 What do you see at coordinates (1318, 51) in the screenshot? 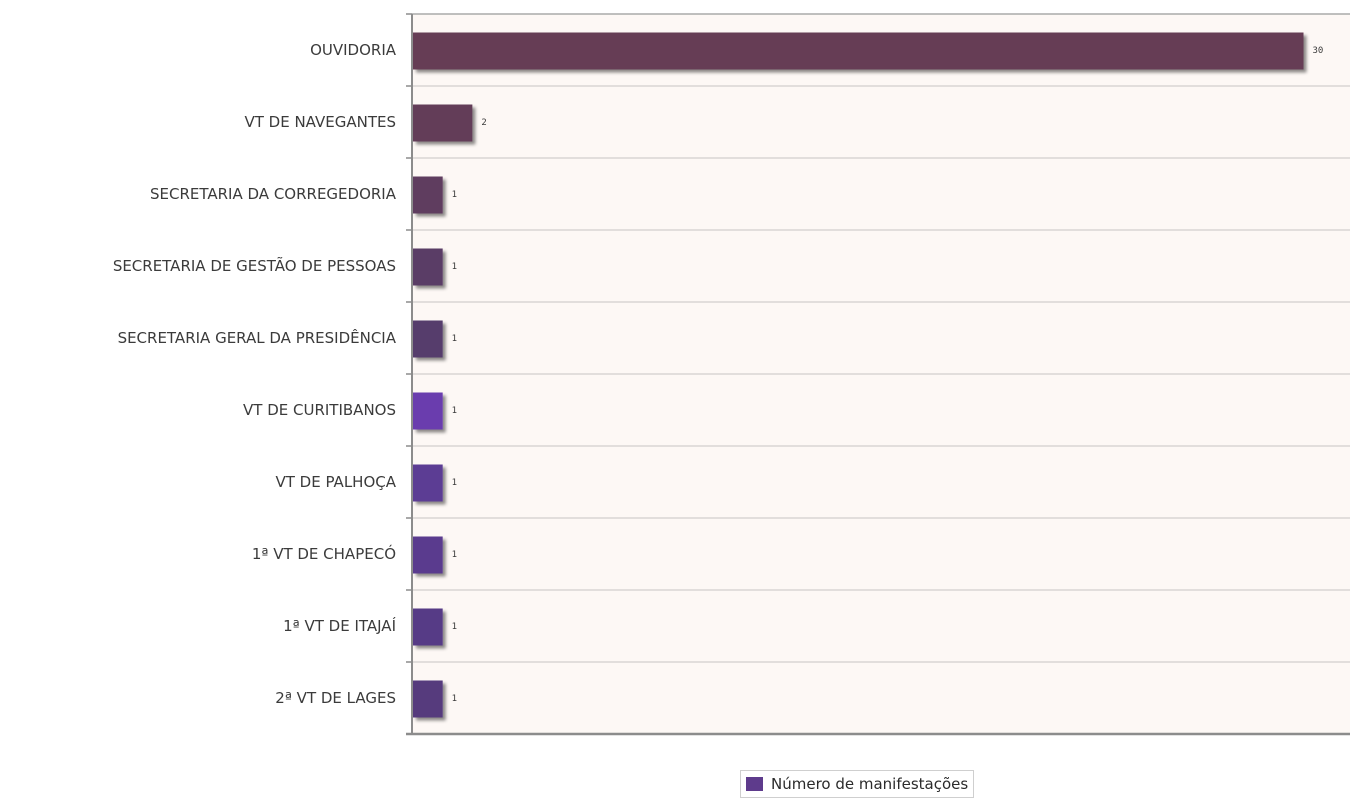
I see `value-label: 30` at bounding box center [1318, 51].